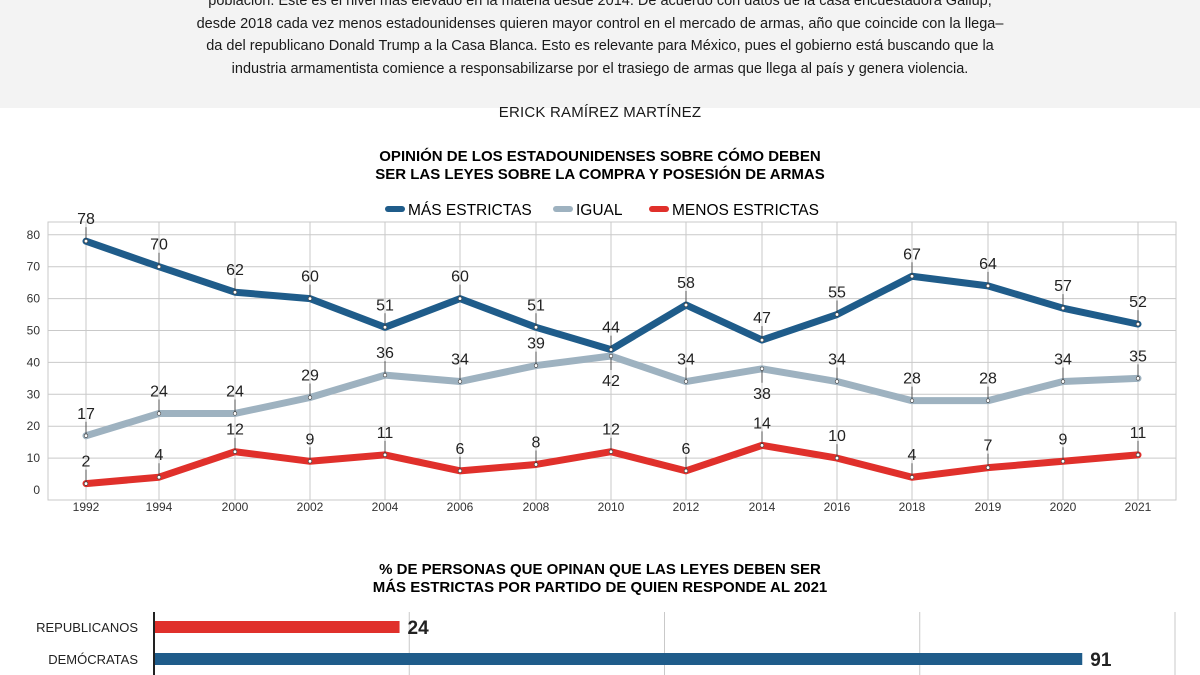  I want to click on data-label: 29, so click(310, 375).